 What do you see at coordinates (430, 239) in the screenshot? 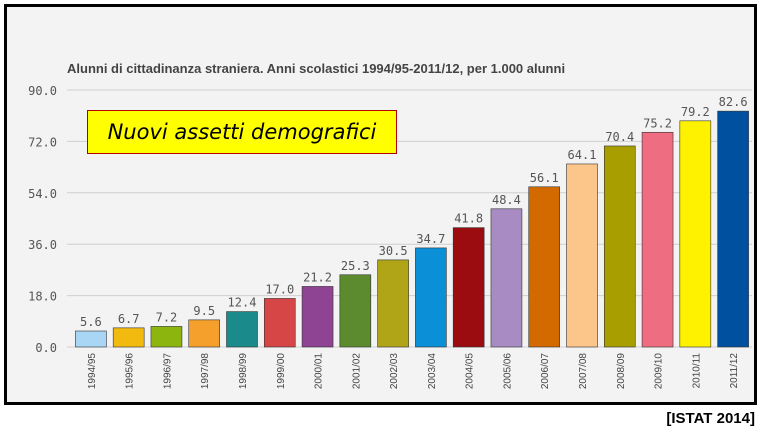
I see `bar-value-label: 34.7` at bounding box center [430, 239].